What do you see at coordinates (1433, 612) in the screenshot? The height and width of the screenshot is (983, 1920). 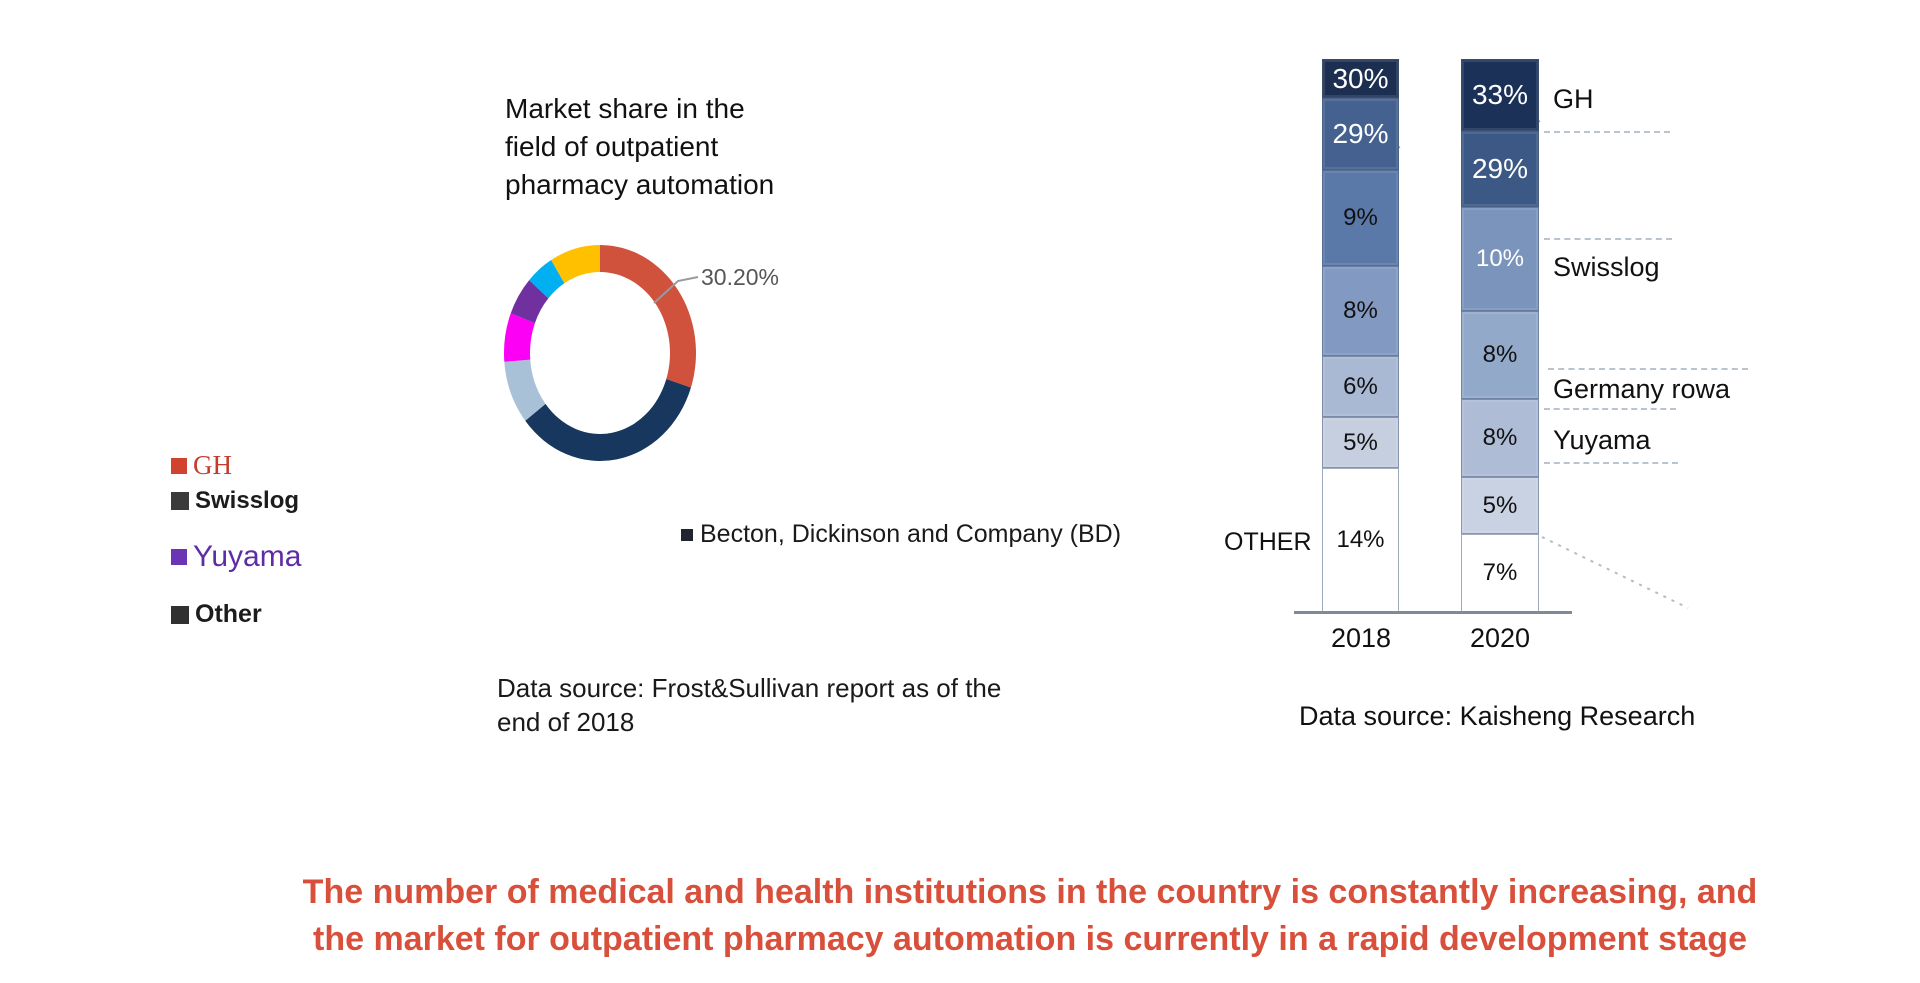 I see `x-axis-line` at bounding box center [1433, 612].